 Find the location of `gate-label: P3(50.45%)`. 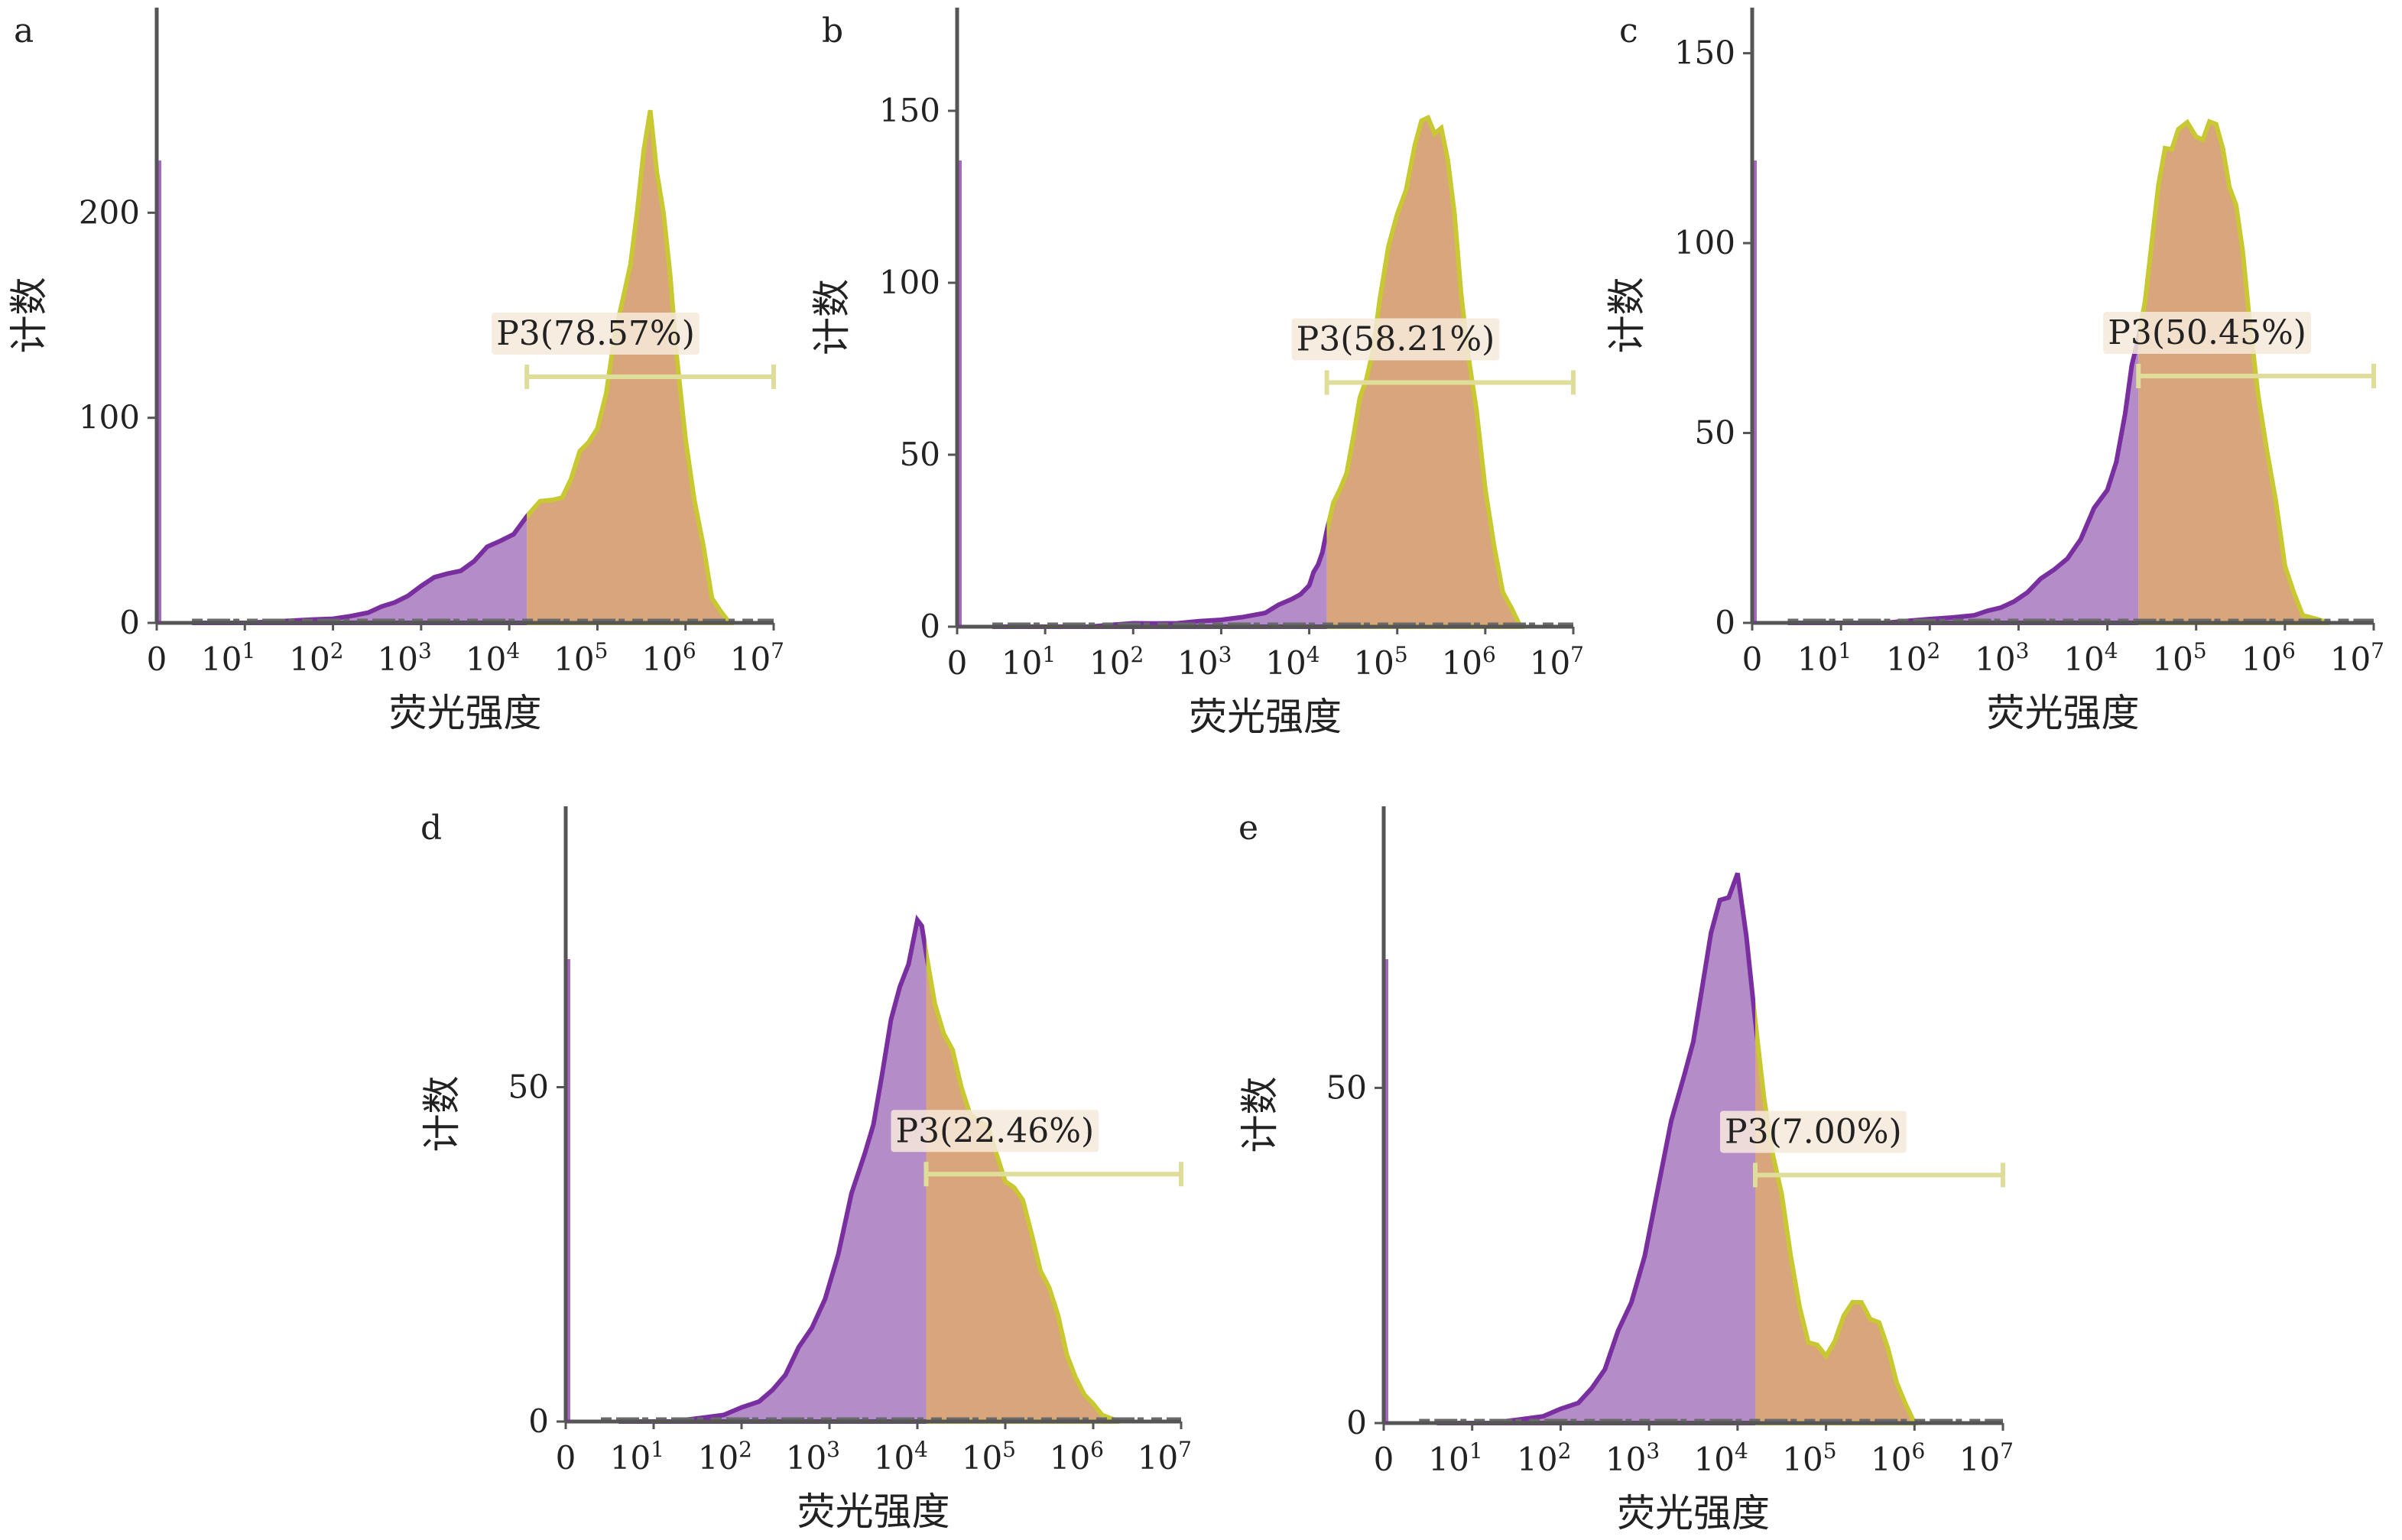

gate-label: P3(50.45%) is located at coordinates (2207, 332).